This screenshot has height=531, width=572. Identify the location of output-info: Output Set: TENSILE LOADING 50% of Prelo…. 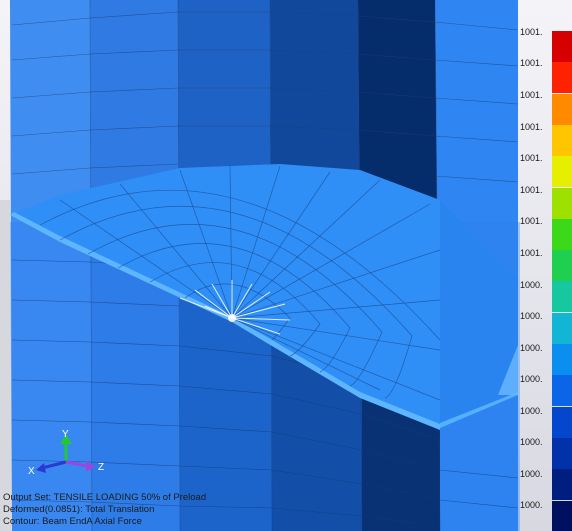
(104, 510).